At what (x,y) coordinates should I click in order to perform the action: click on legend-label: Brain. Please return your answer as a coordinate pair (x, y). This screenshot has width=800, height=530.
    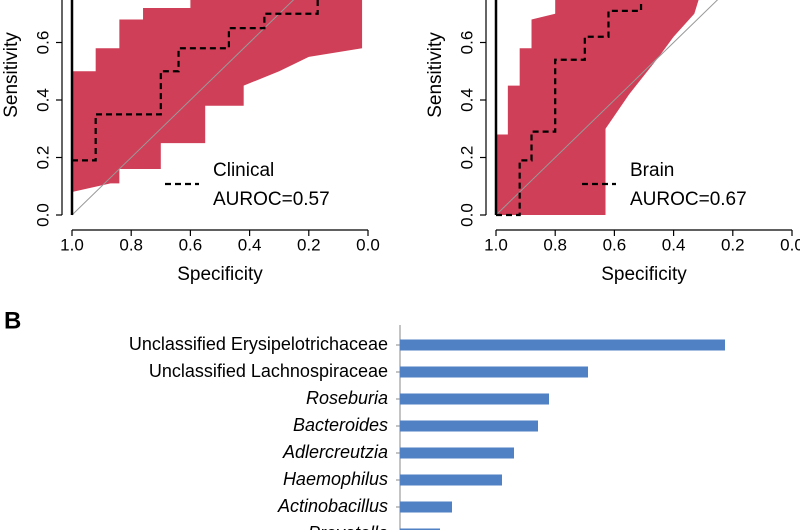
    Looking at the image, I should click on (652, 170).